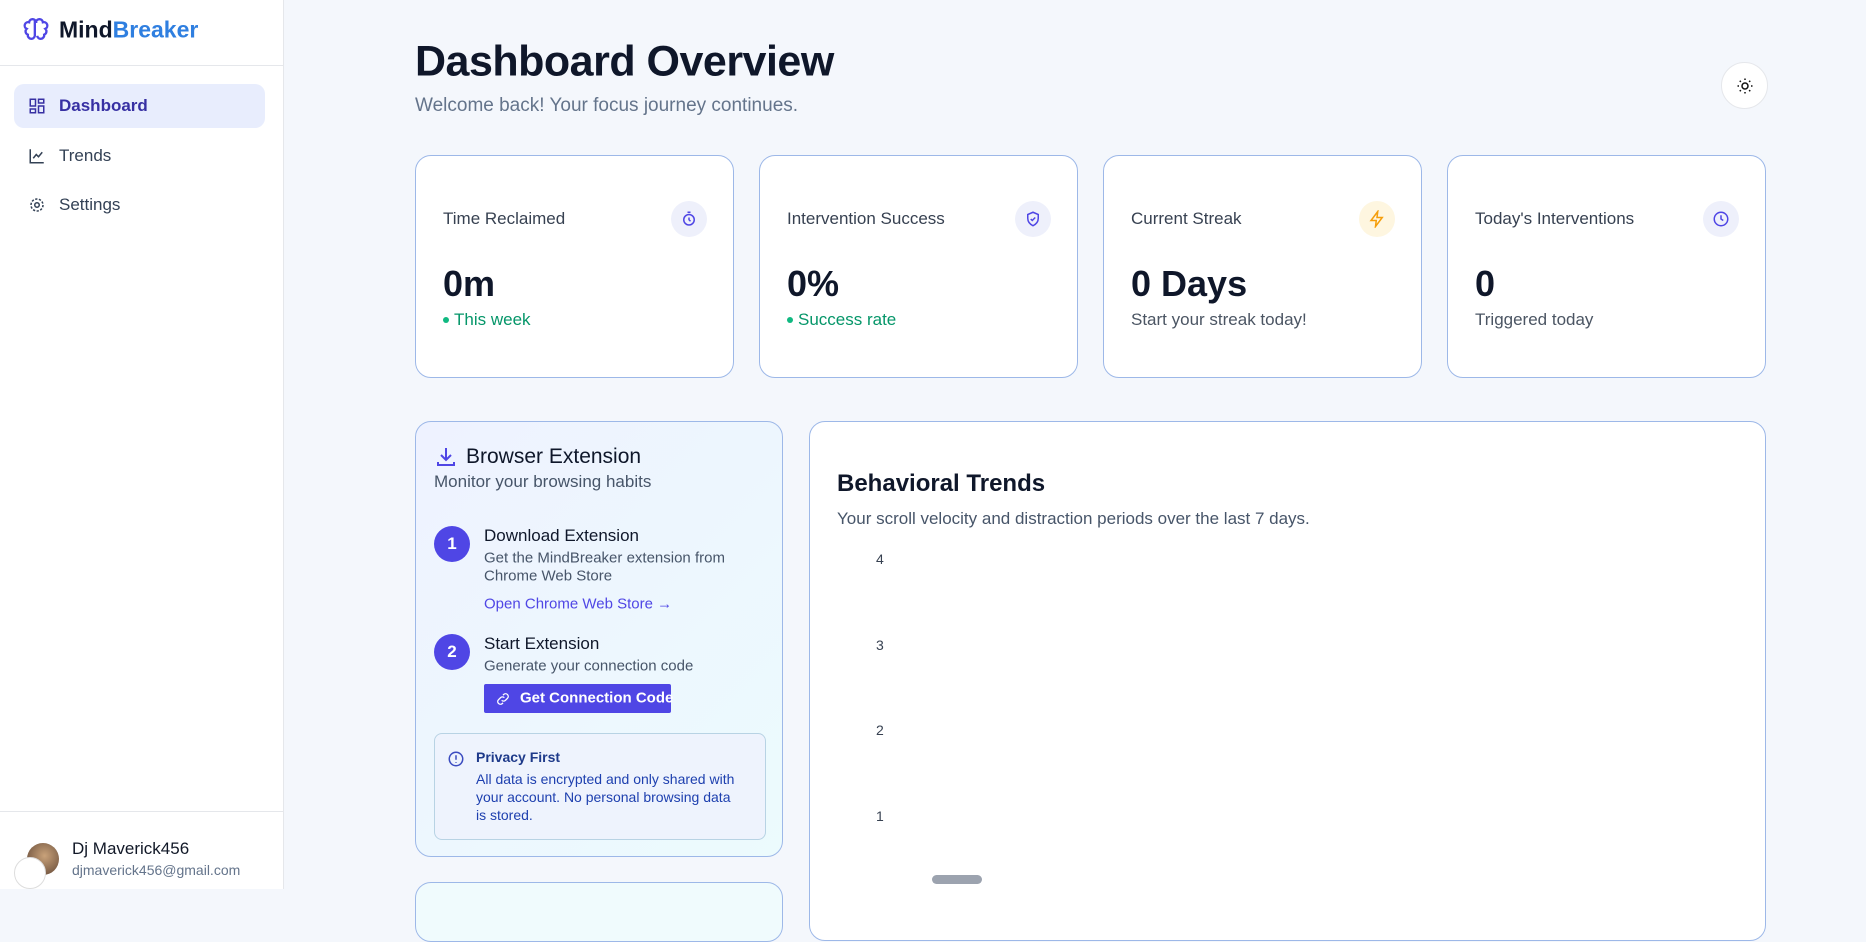 The image size is (1866, 942). Describe the element at coordinates (446, 457) in the screenshot. I see `download-icon` at that location.